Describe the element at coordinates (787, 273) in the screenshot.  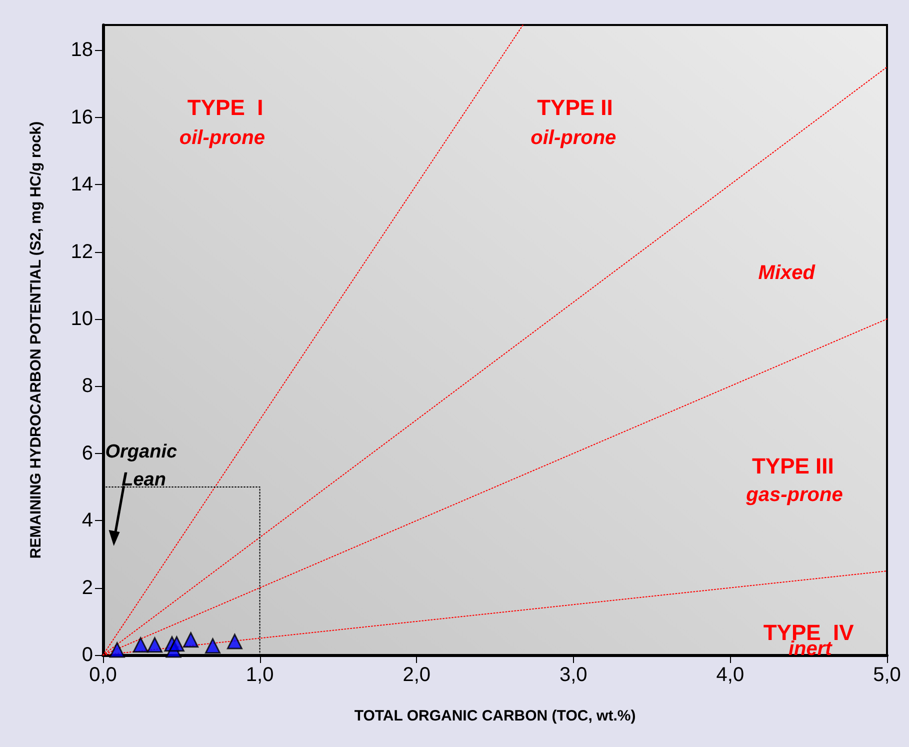
I see `annotation: Mixed` at that location.